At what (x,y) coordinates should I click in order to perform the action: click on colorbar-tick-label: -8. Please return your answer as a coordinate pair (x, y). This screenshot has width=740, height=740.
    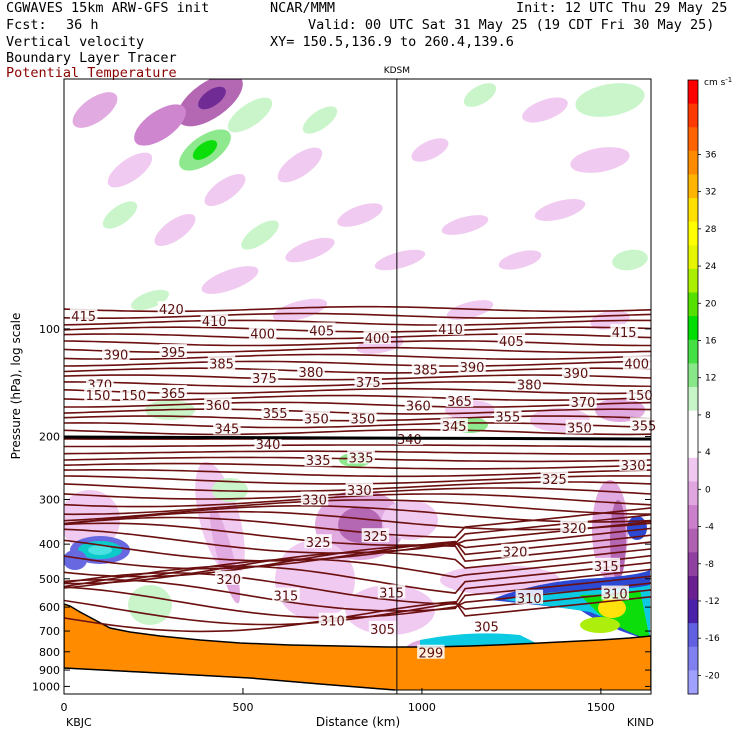
    Looking at the image, I should click on (709, 565).